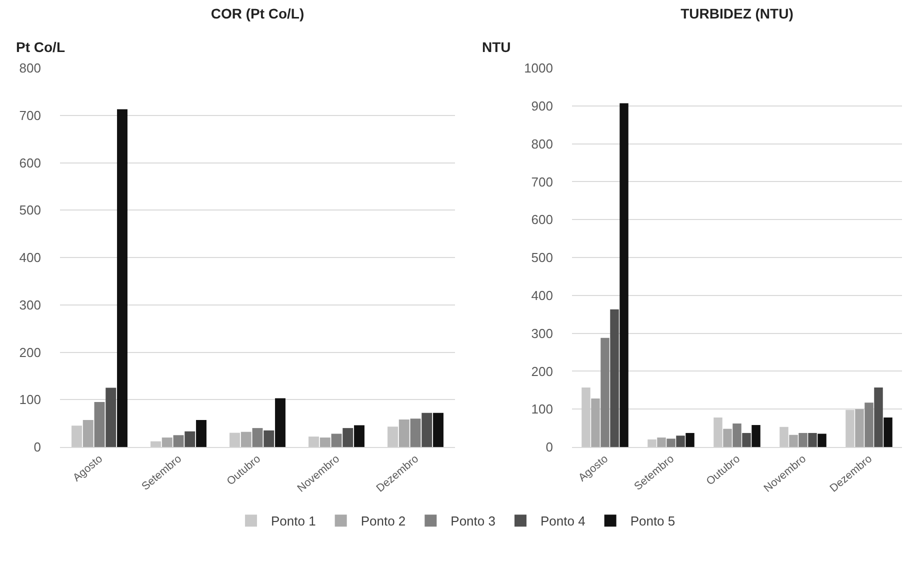 This screenshot has width=912, height=566. I want to click on chart-title: TURBIDEZ (NTU), so click(737, 13).